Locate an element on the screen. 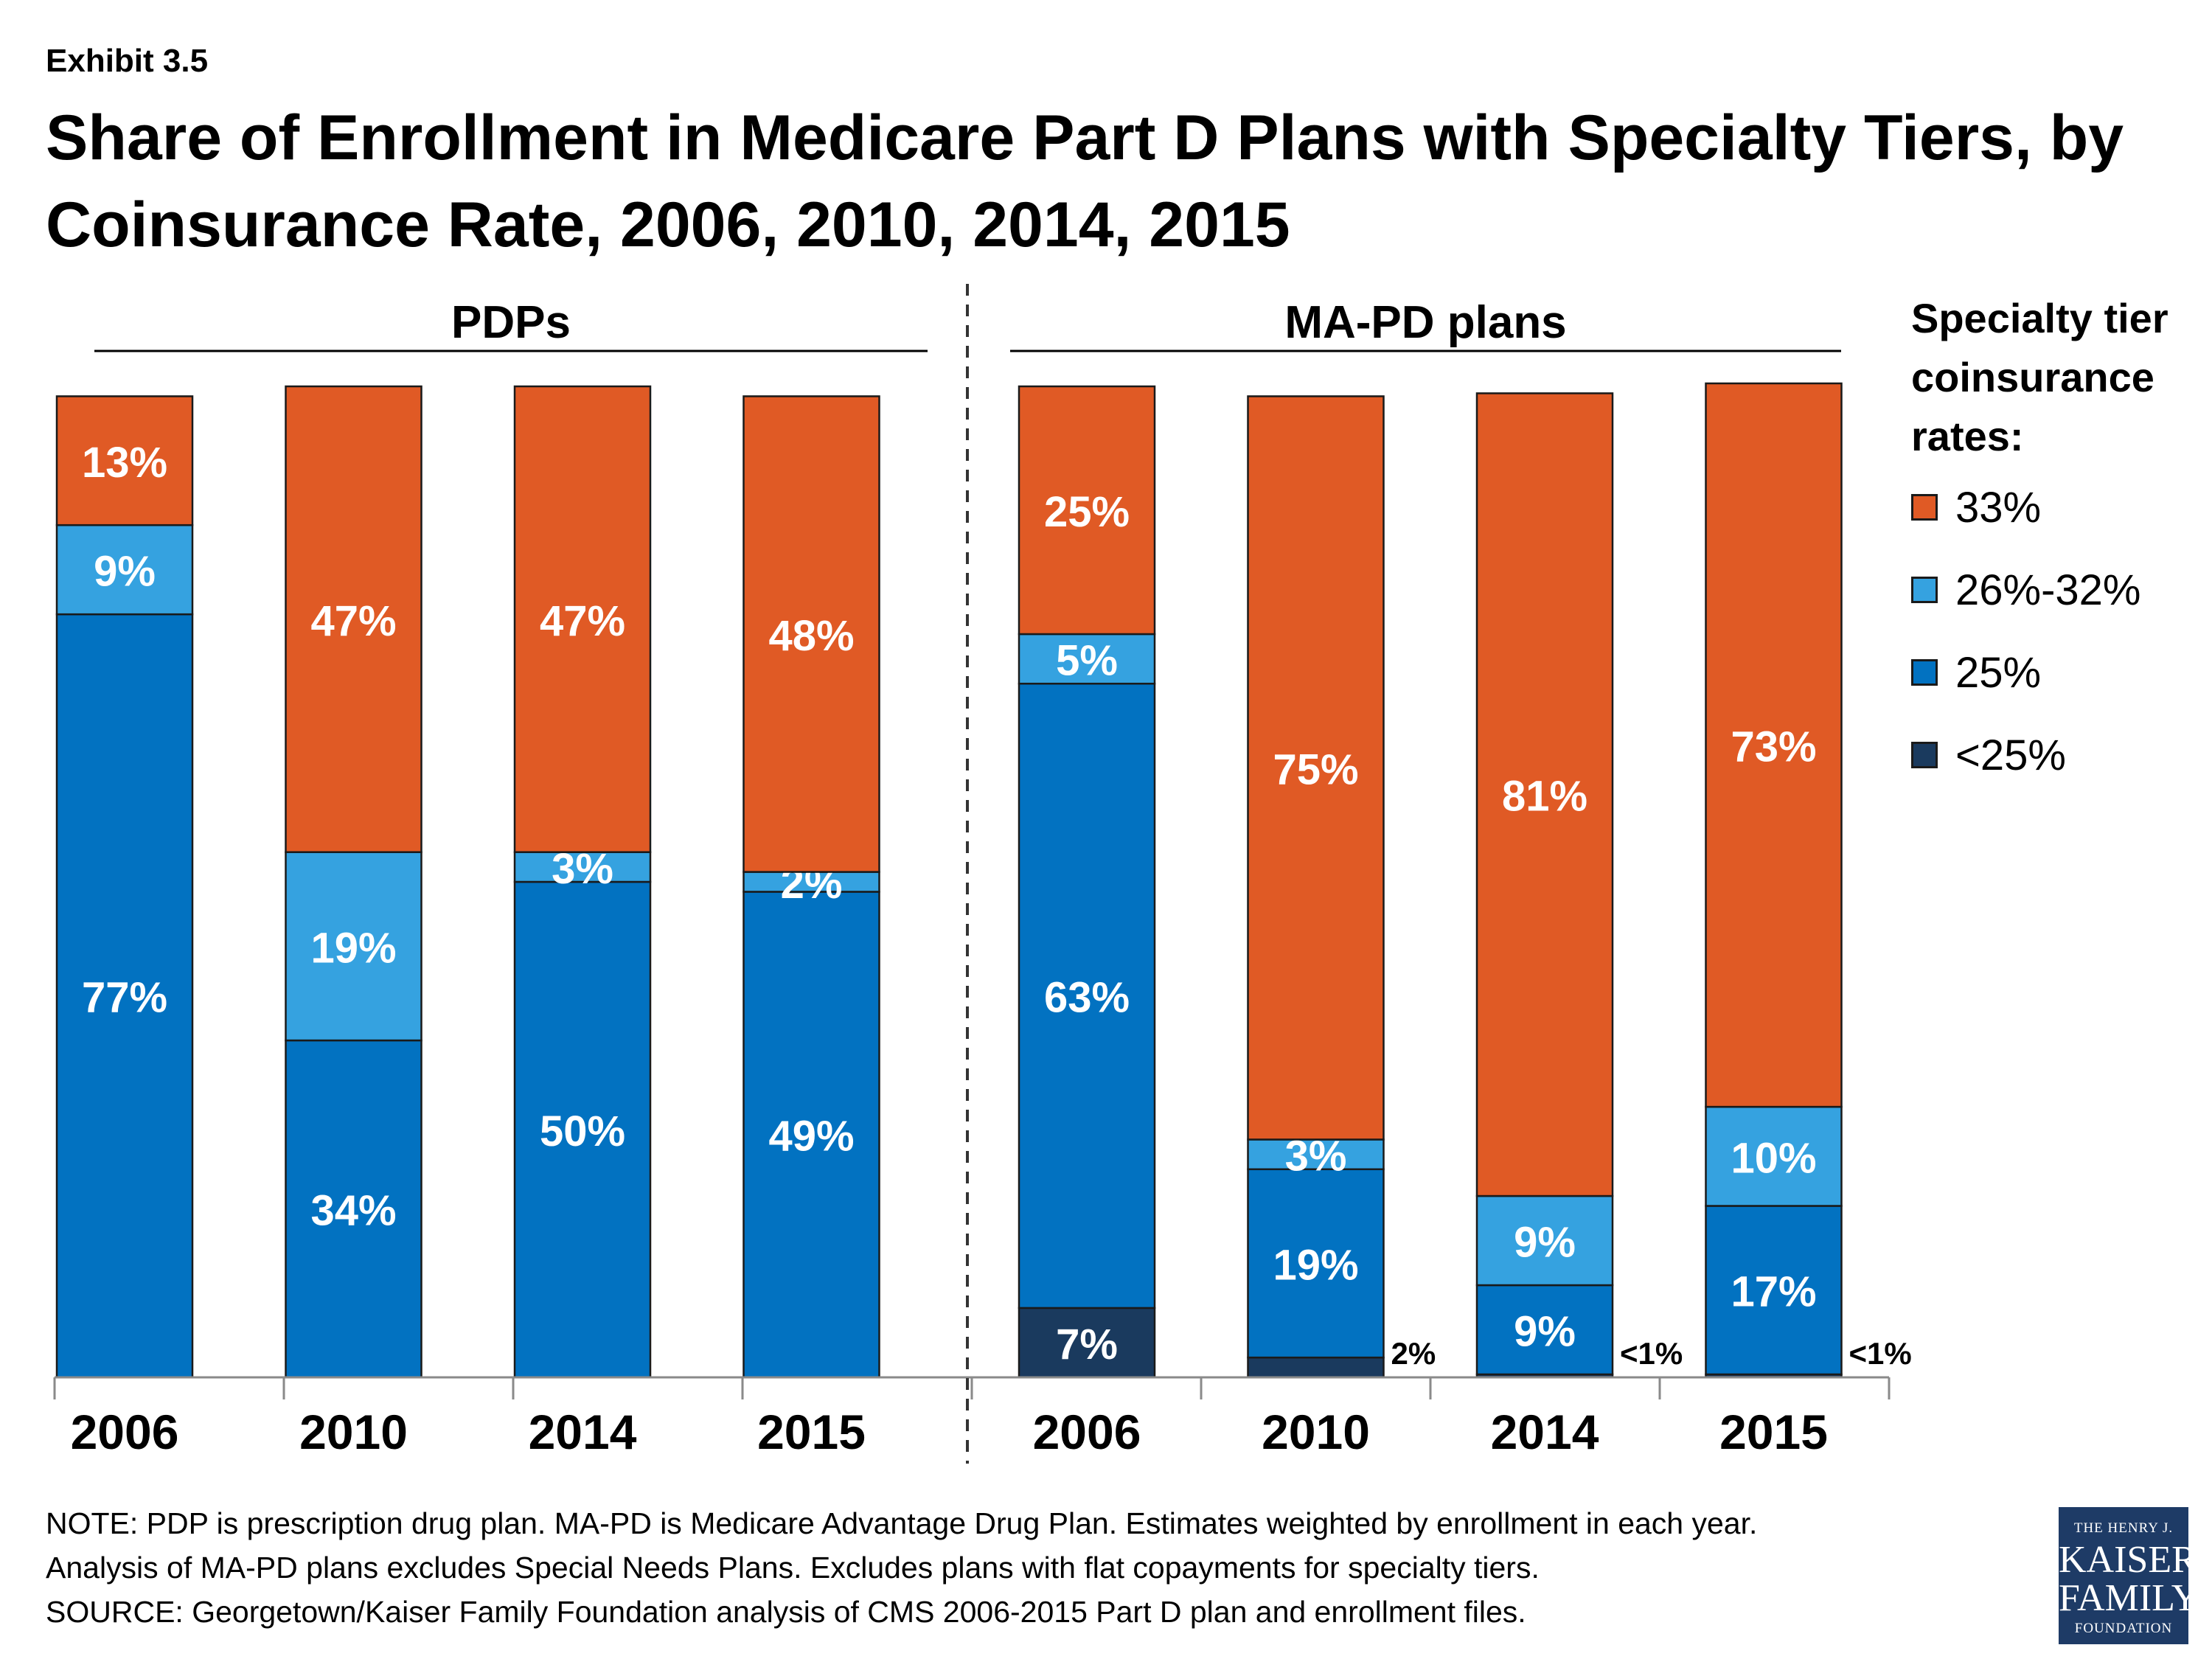 Image resolution: width=2212 pixels, height=1659 pixels. exhibit-label: Exhibit 3.5 is located at coordinates (127, 61).